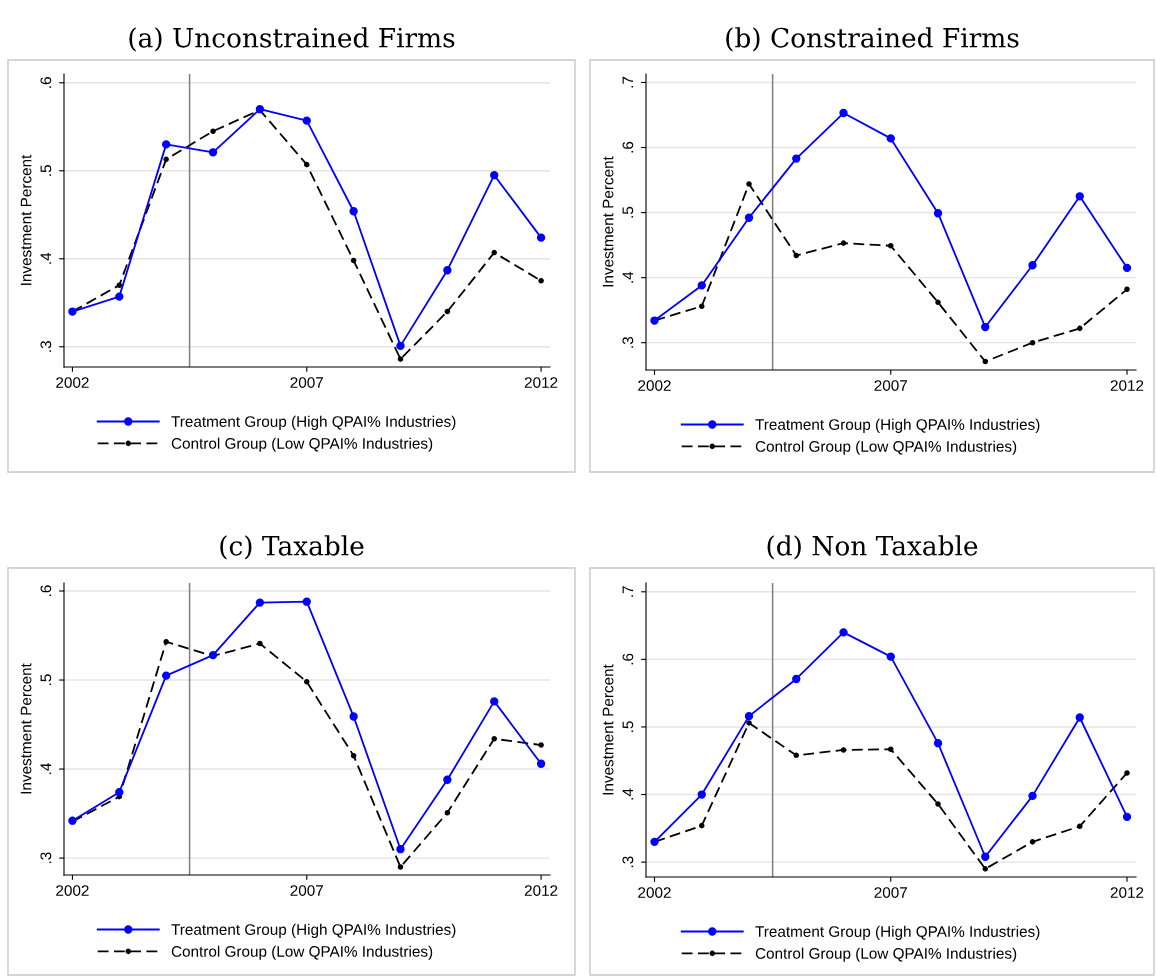 The width and height of the screenshot is (1156, 978). Describe the element at coordinates (292, 39) in the screenshot. I see `chart-title: (a) Unconstrained Firms` at that location.